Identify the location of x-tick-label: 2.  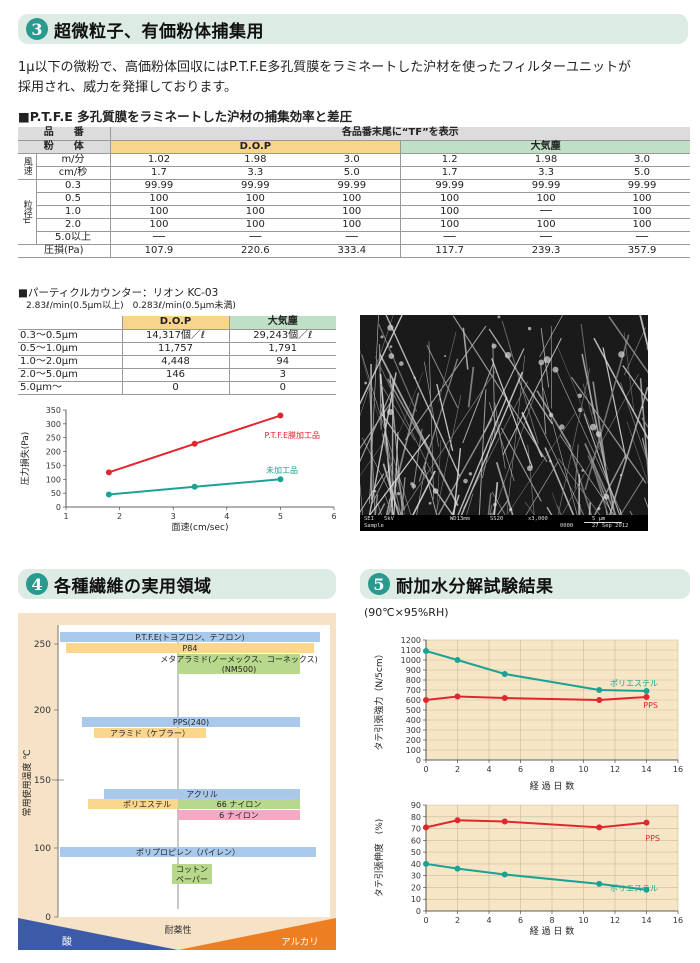
(119, 516).